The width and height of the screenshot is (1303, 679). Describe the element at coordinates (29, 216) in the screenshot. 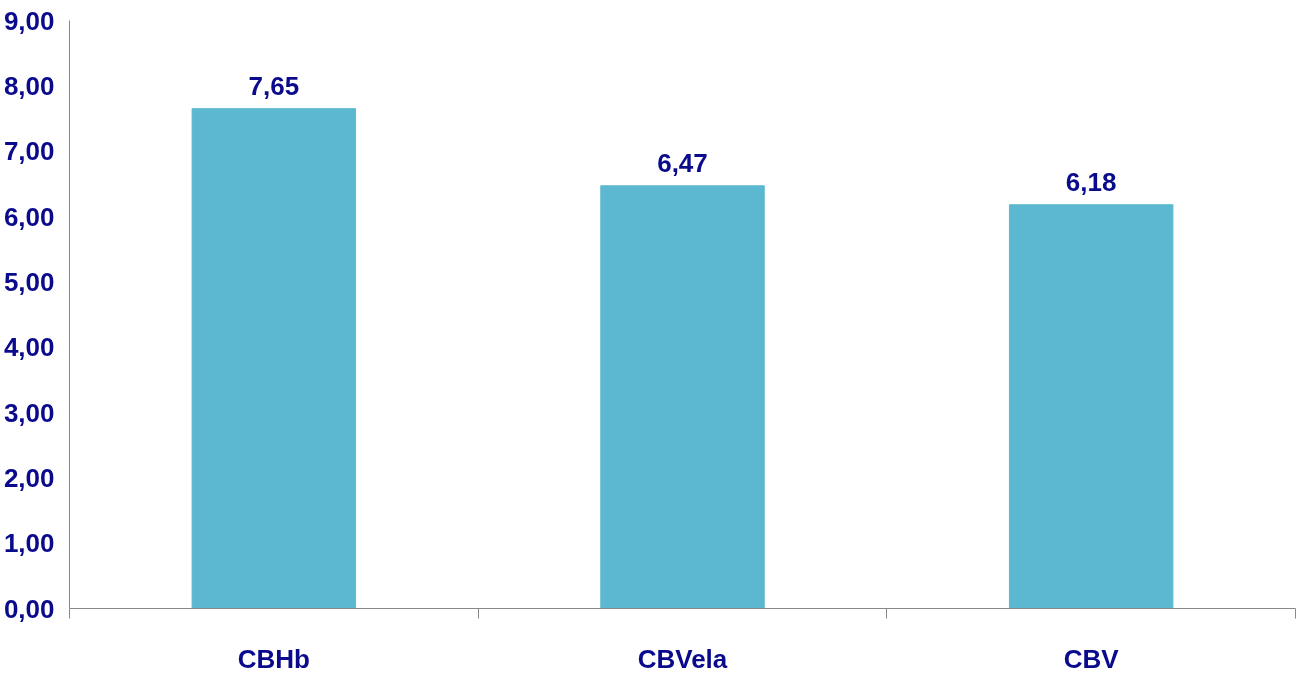

I see `y-tick-label: 6,00` at that location.